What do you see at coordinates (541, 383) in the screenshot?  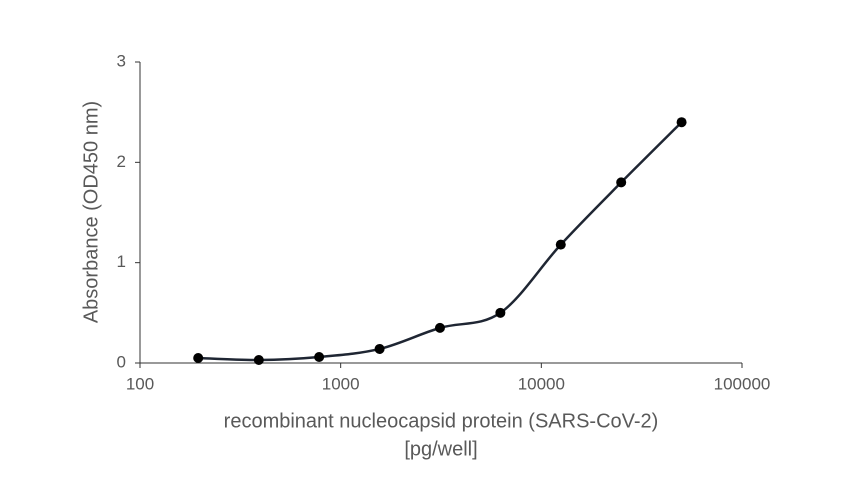 I see `x-tick-label: 10000` at bounding box center [541, 383].